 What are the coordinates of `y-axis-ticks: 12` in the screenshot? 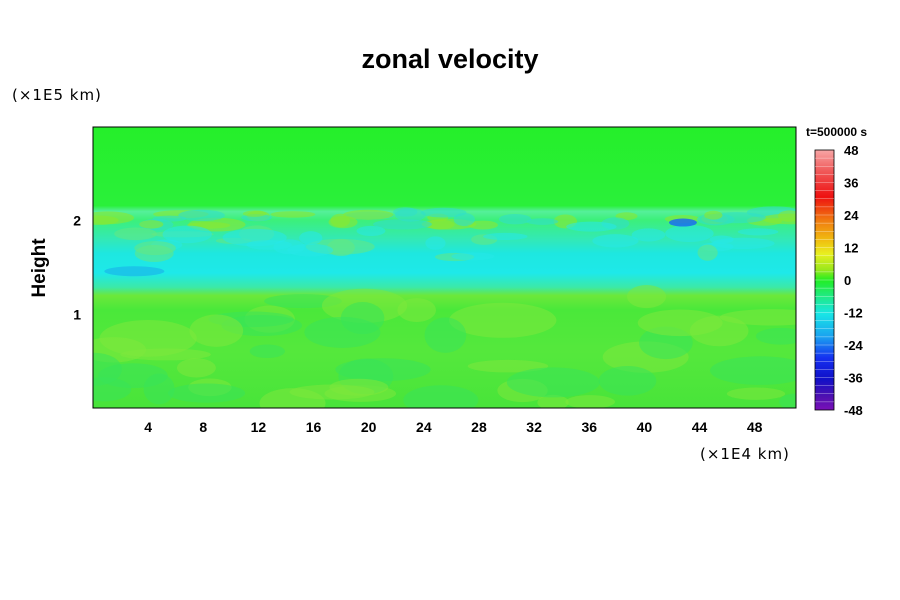 It's located at (77, 268).